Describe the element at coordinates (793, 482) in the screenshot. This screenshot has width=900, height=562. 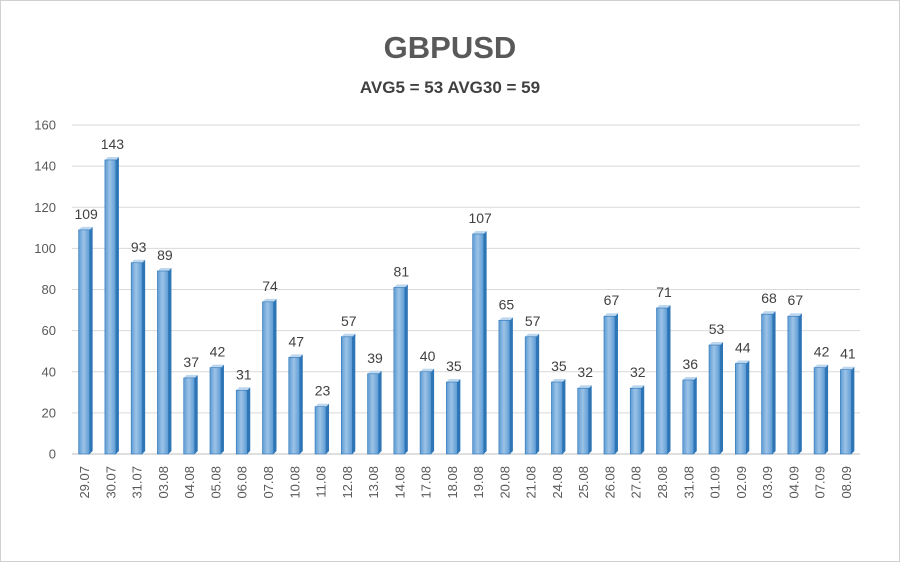
I see `x-tick-label: 04.09` at that location.